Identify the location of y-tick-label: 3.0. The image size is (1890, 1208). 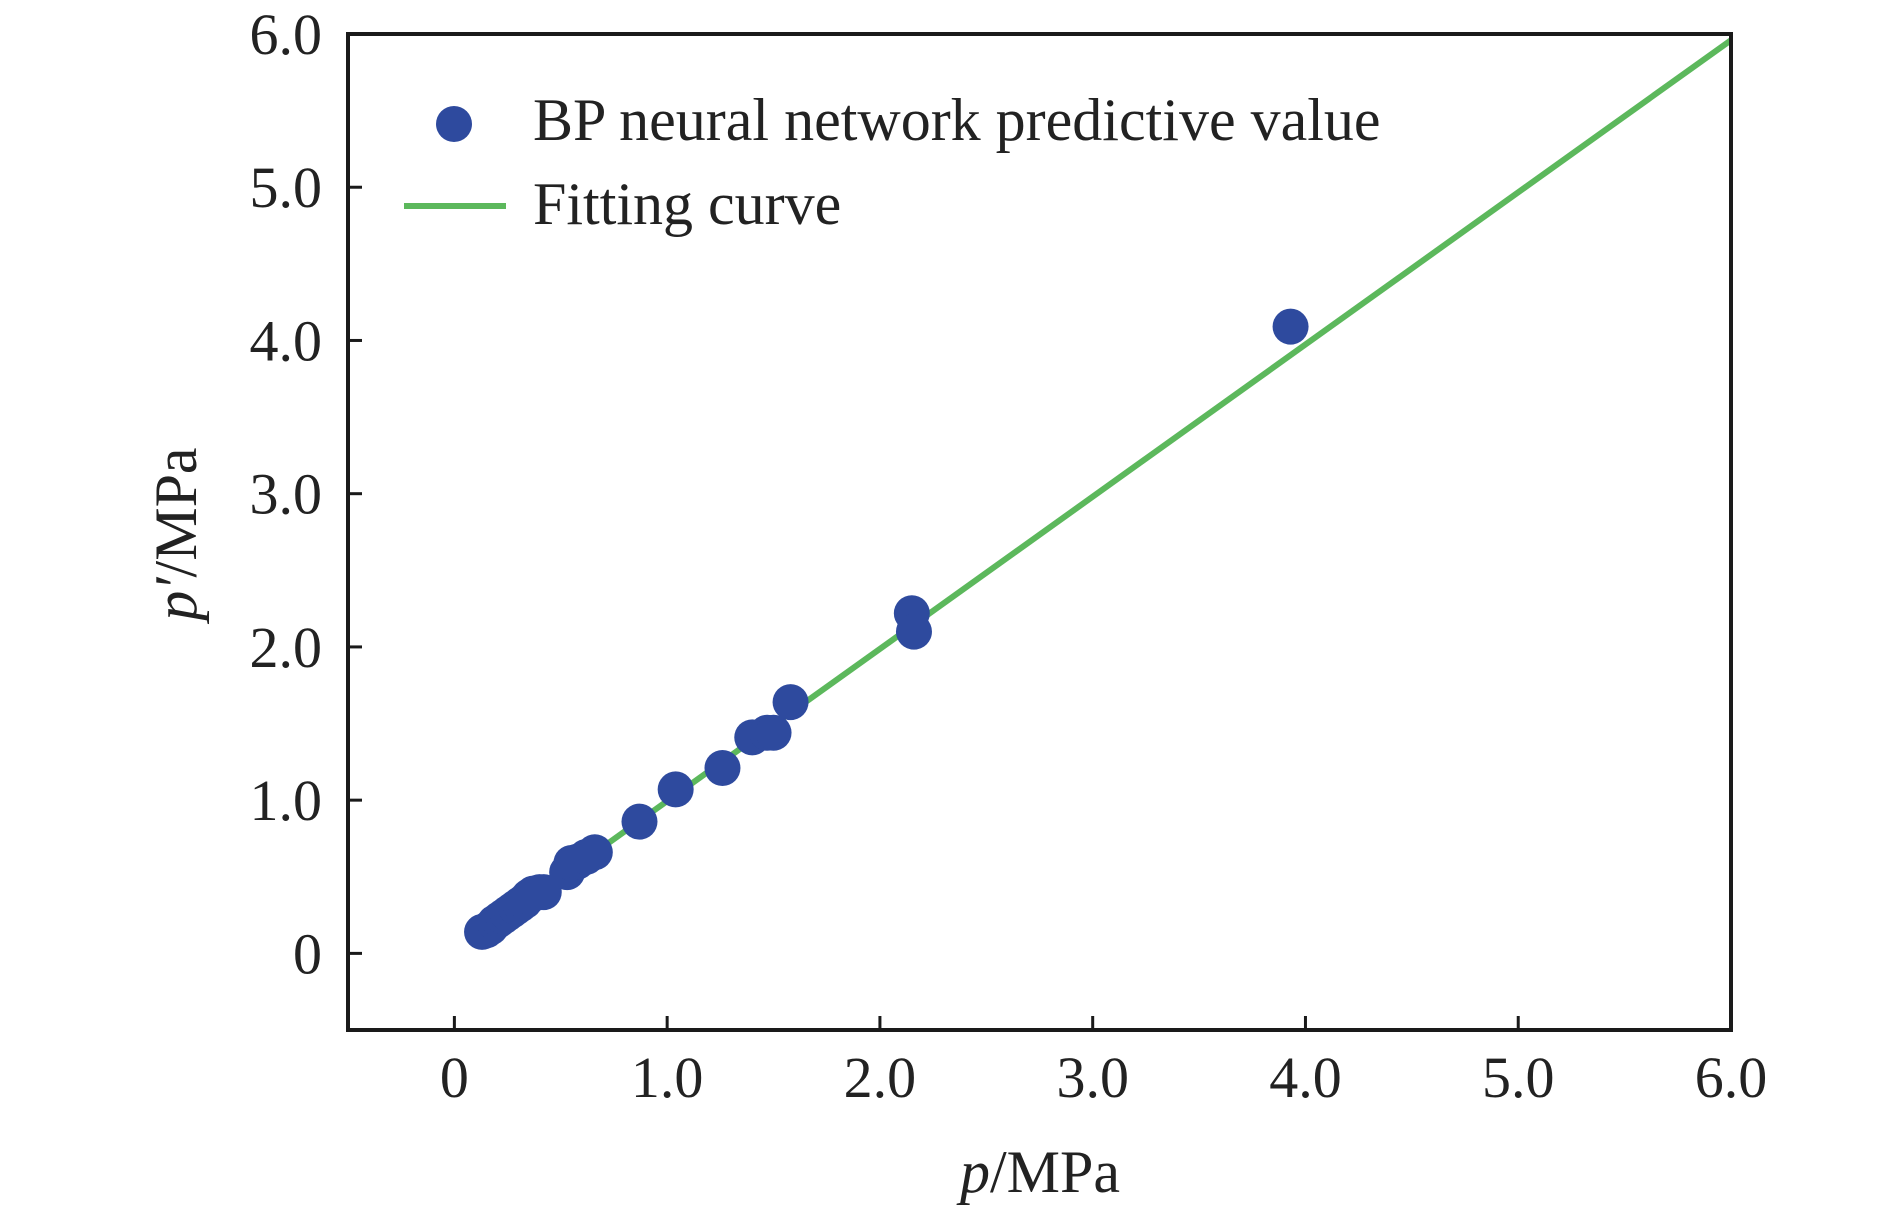
(286, 494).